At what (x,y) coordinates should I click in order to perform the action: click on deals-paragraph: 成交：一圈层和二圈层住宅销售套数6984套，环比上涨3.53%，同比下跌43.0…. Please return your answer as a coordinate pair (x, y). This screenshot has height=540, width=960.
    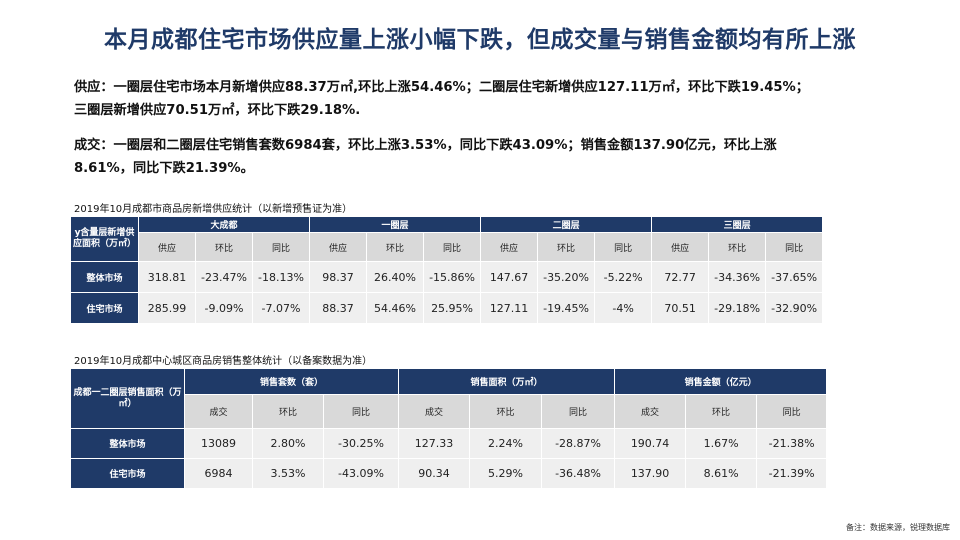
    Looking at the image, I should click on (425, 157).